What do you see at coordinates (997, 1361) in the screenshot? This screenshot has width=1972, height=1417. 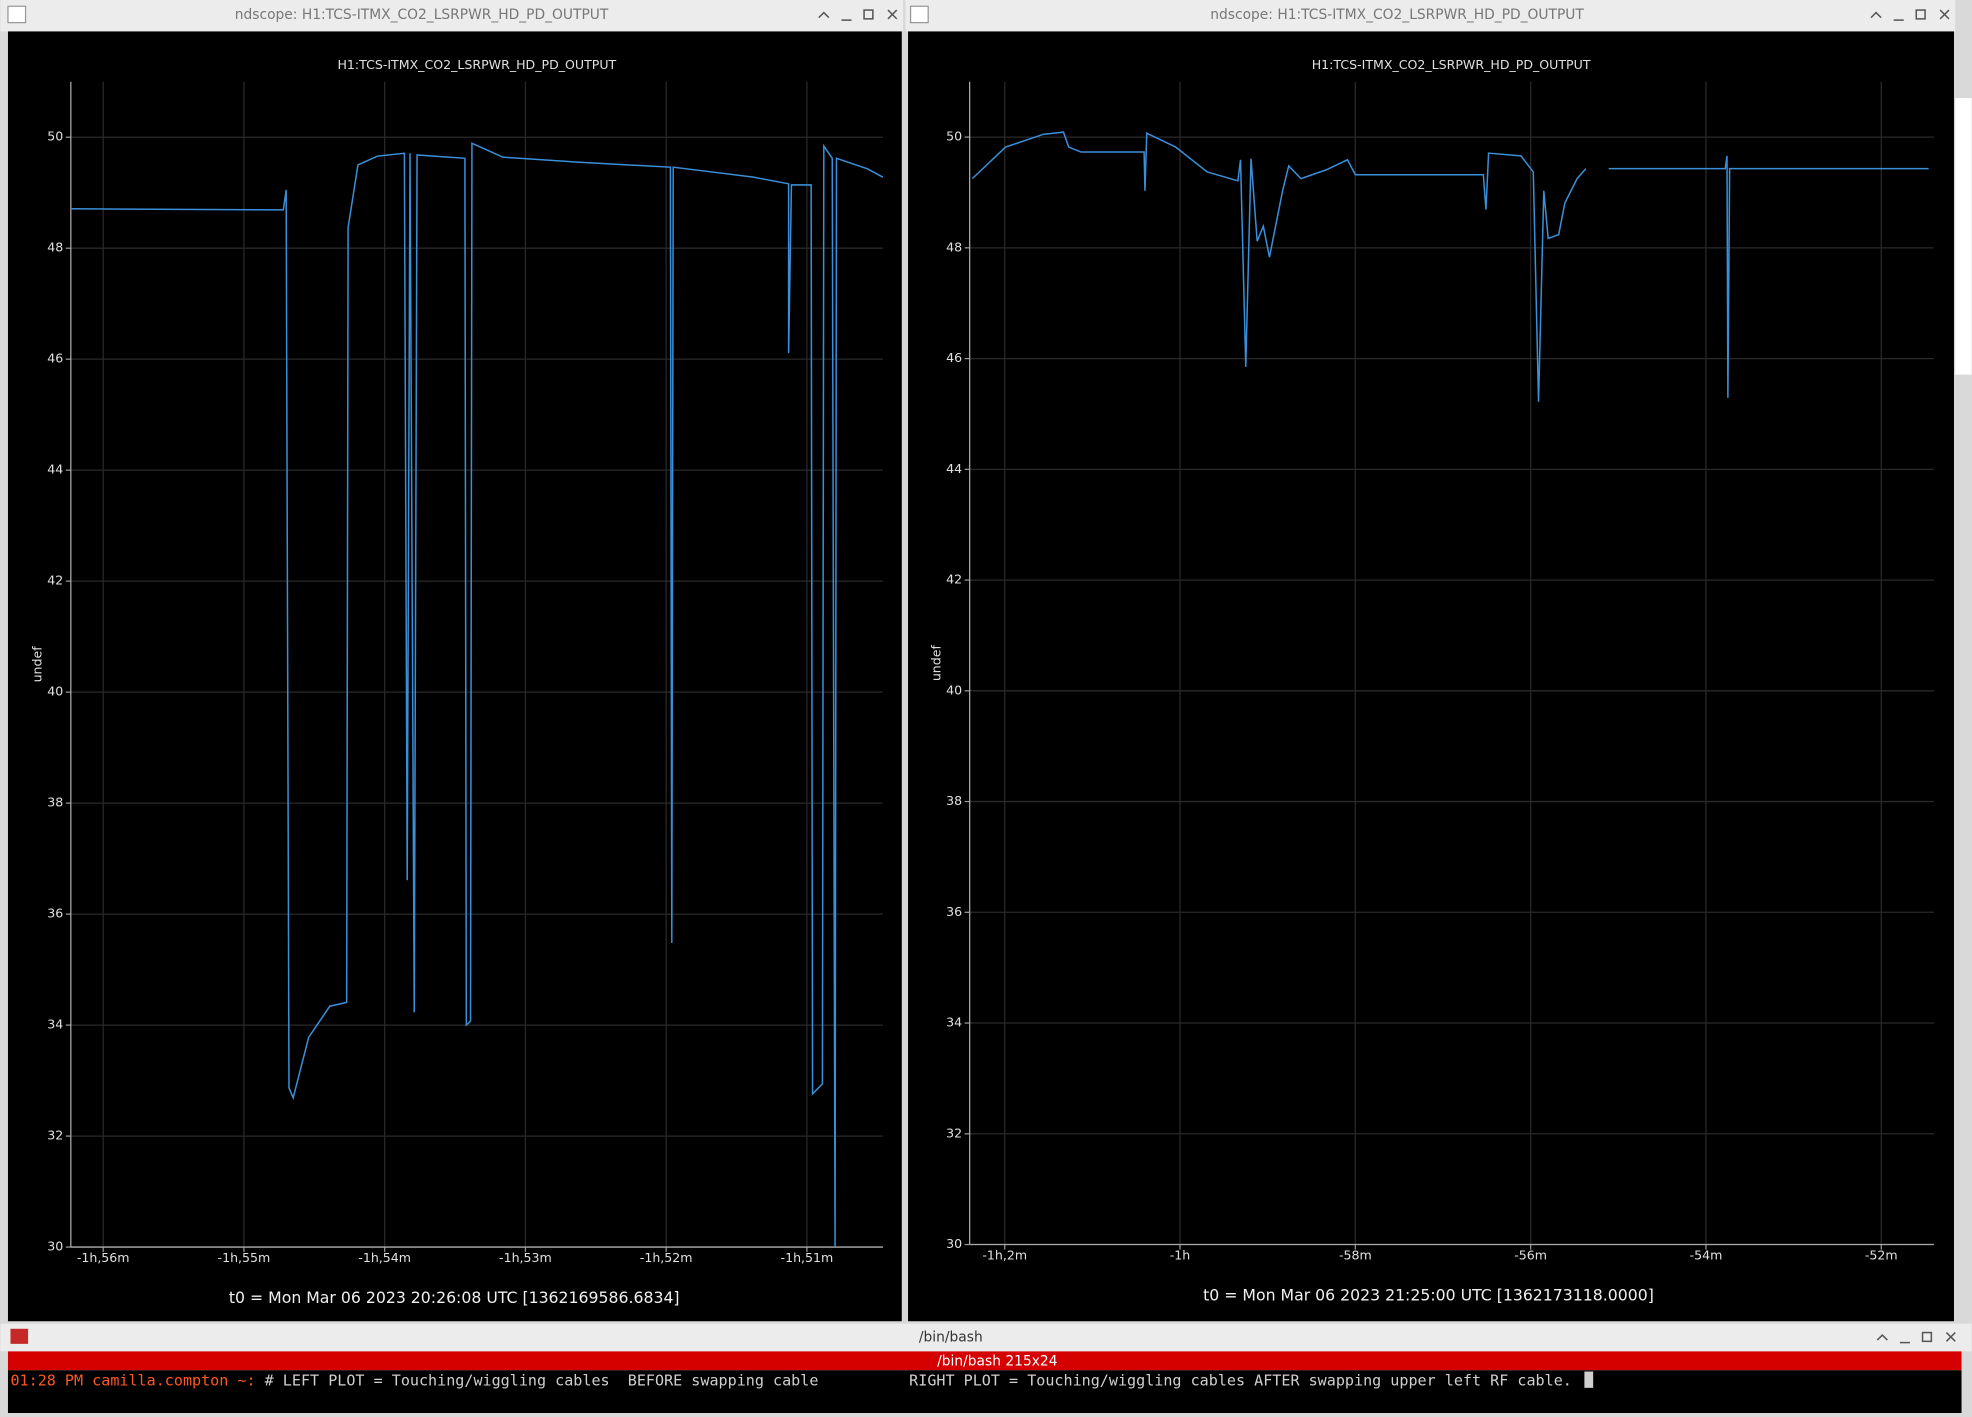 I see `terminal-tab-label: /bin/bash 215x24` at bounding box center [997, 1361].